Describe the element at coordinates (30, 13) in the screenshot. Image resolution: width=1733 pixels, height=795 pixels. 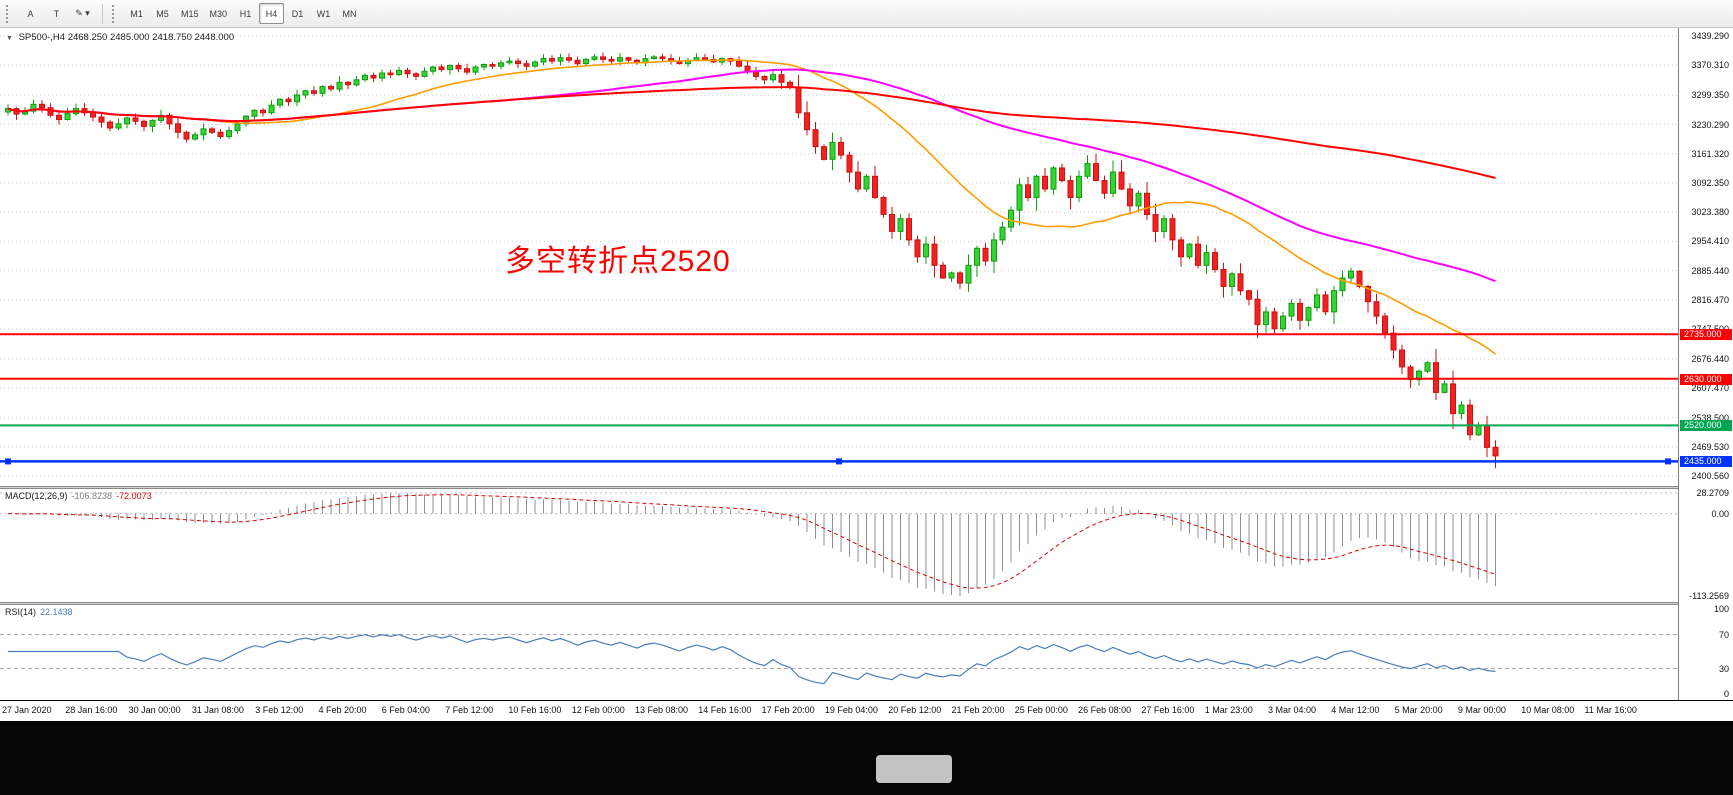
I see `text-tool-button: A` at that location.